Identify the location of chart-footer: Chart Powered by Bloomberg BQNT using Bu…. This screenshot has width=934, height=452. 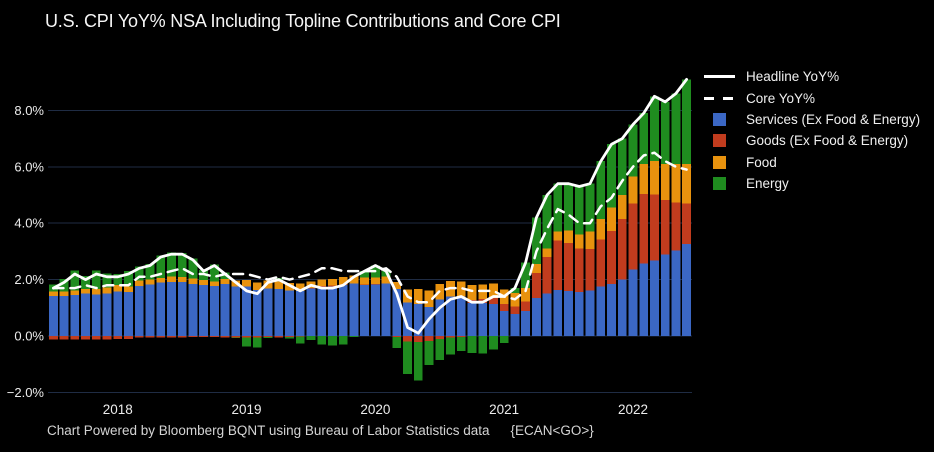
(320, 430).